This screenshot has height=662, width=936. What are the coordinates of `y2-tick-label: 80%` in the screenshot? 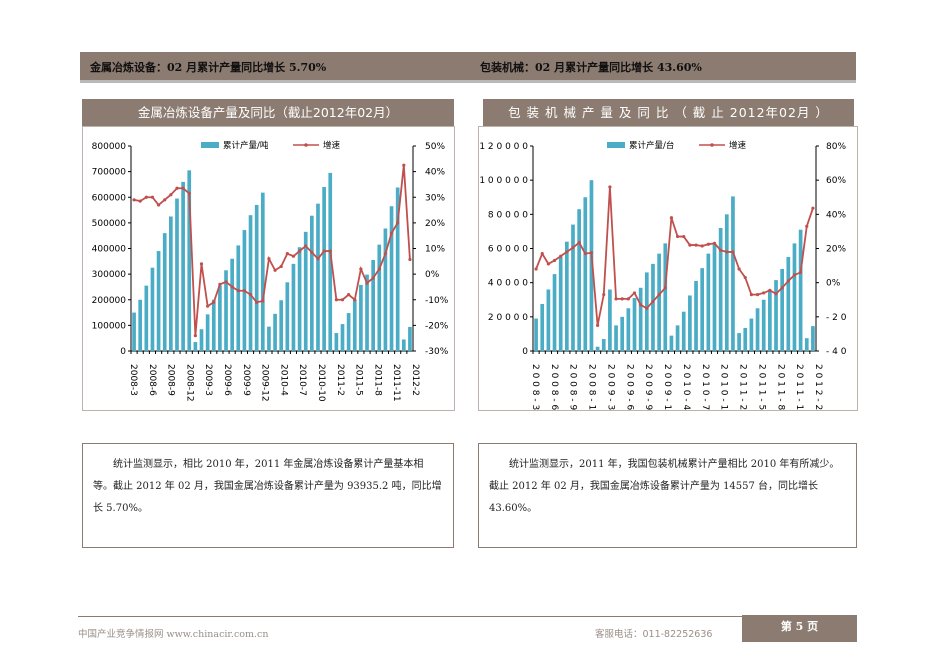 It's located at (836, 147).